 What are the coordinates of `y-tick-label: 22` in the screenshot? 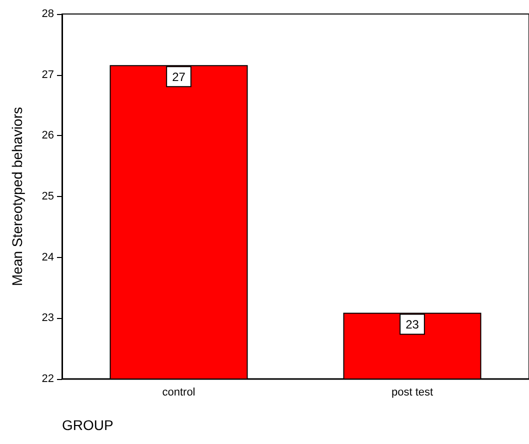 It's located at (48, 379).